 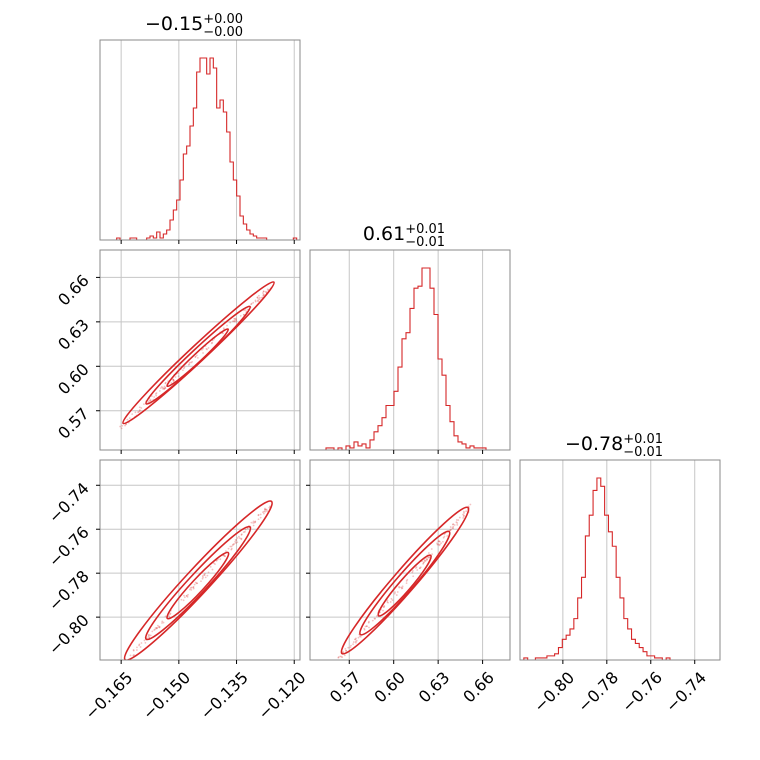 I want to click on x-tick-label: −0.150, so click(x=166, y=695).